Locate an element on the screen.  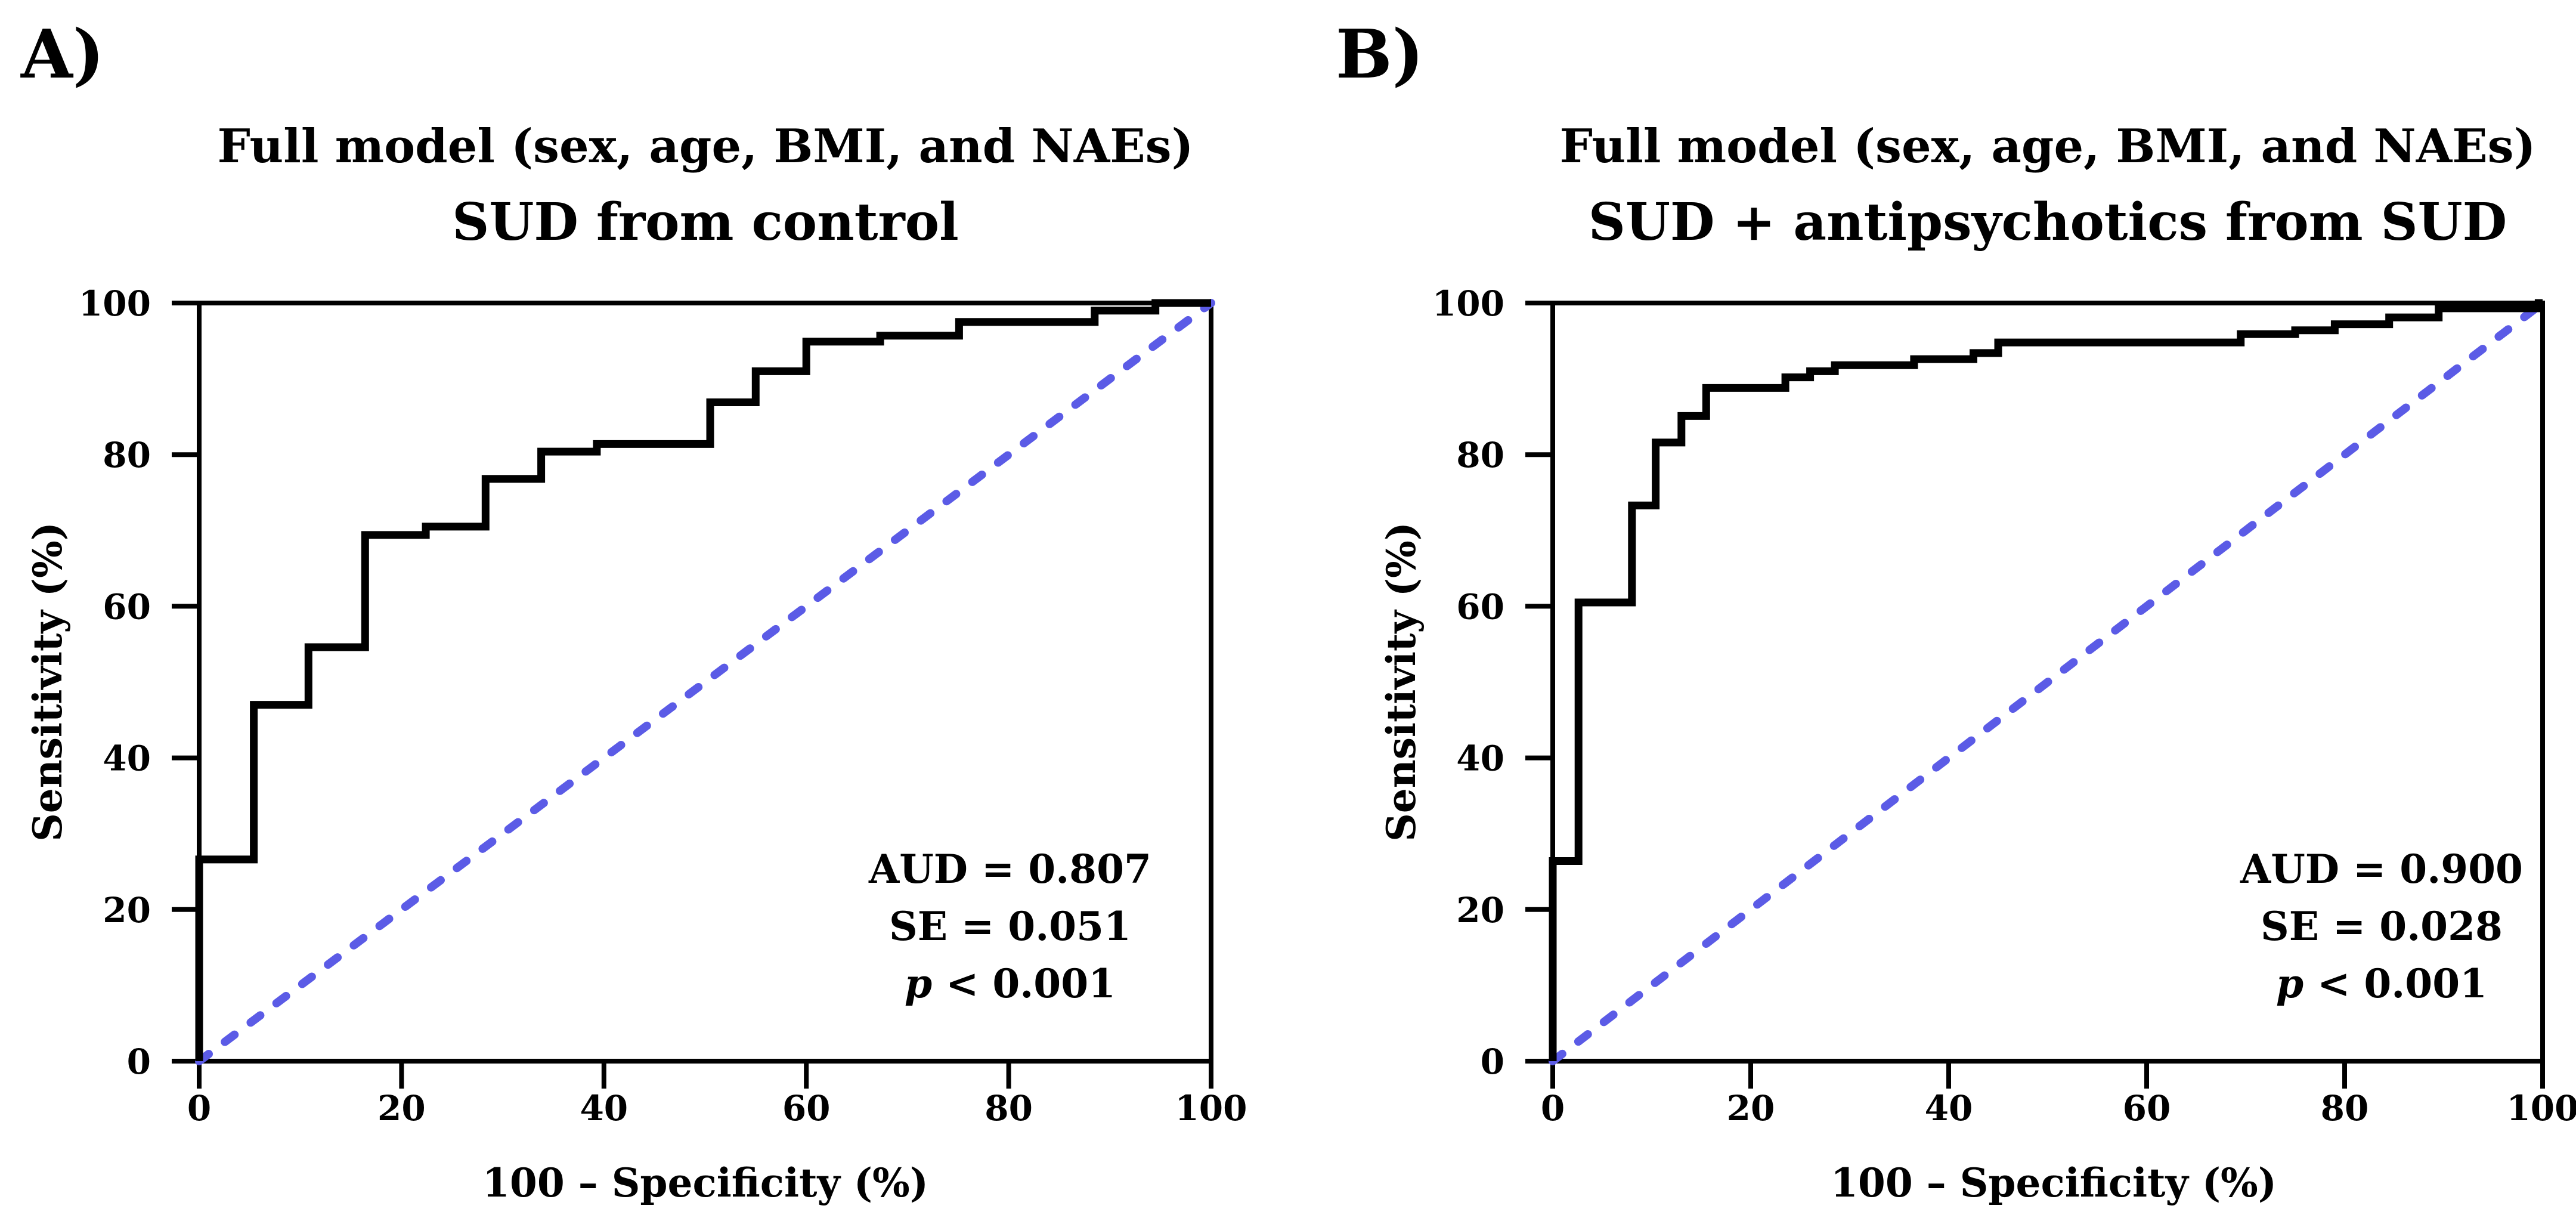
panel-a-x-axis-label: 100 – Specificity (%) is located at coordinates (705, 1183).